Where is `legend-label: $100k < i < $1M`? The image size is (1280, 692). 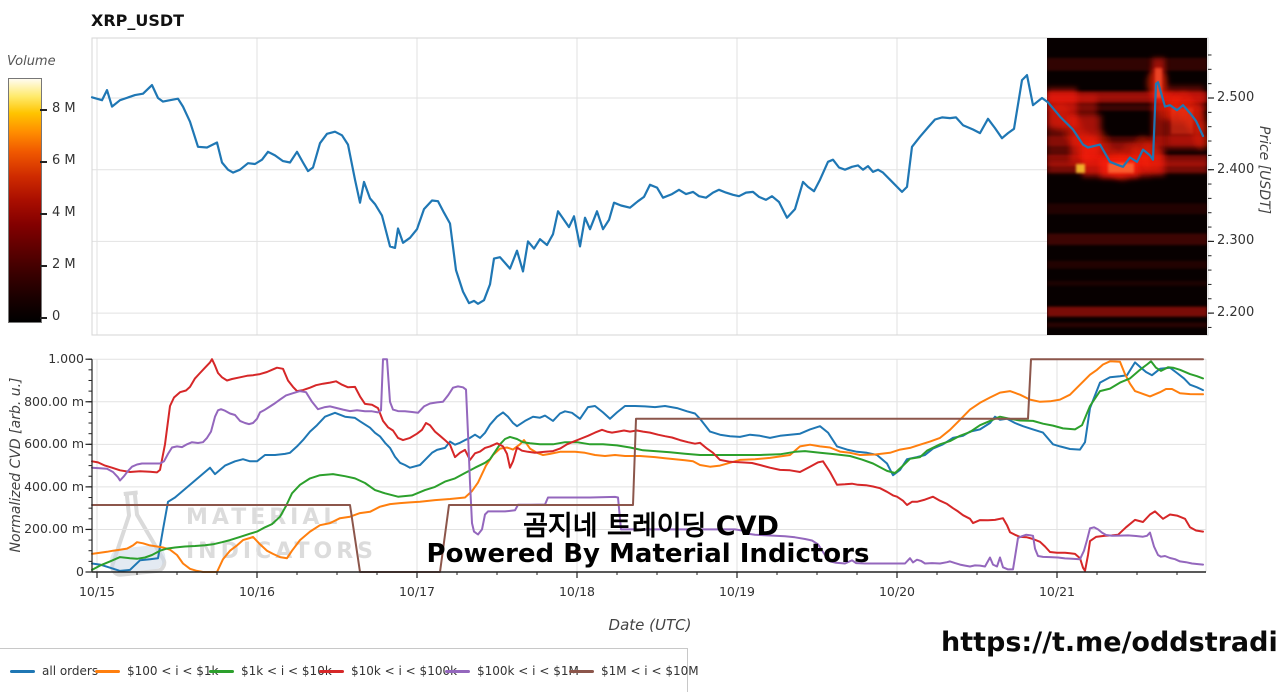 legend-label: $100k < i < $1M is located at coordinates (528, 671).